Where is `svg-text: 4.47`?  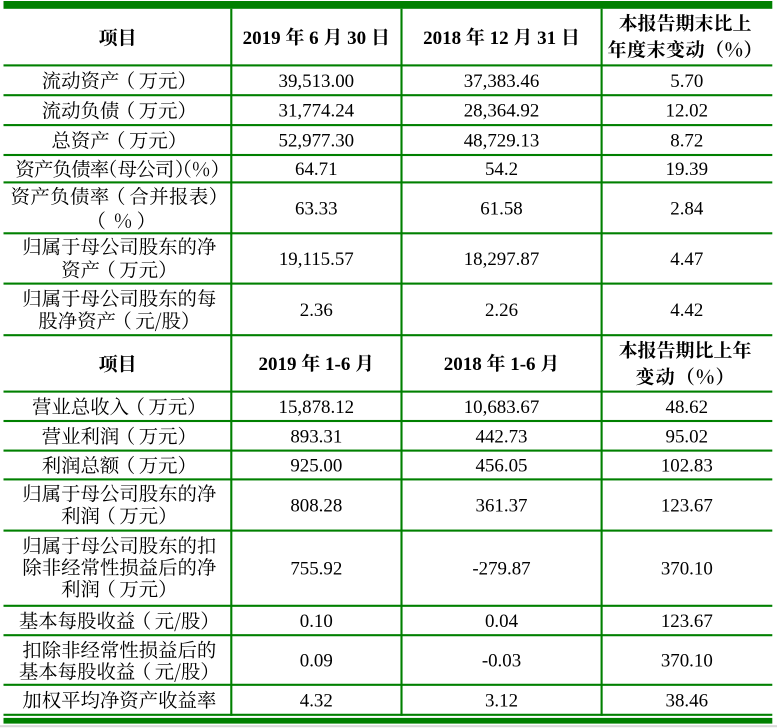
svg-text: 4.47 is located at coordinates (686, 259).